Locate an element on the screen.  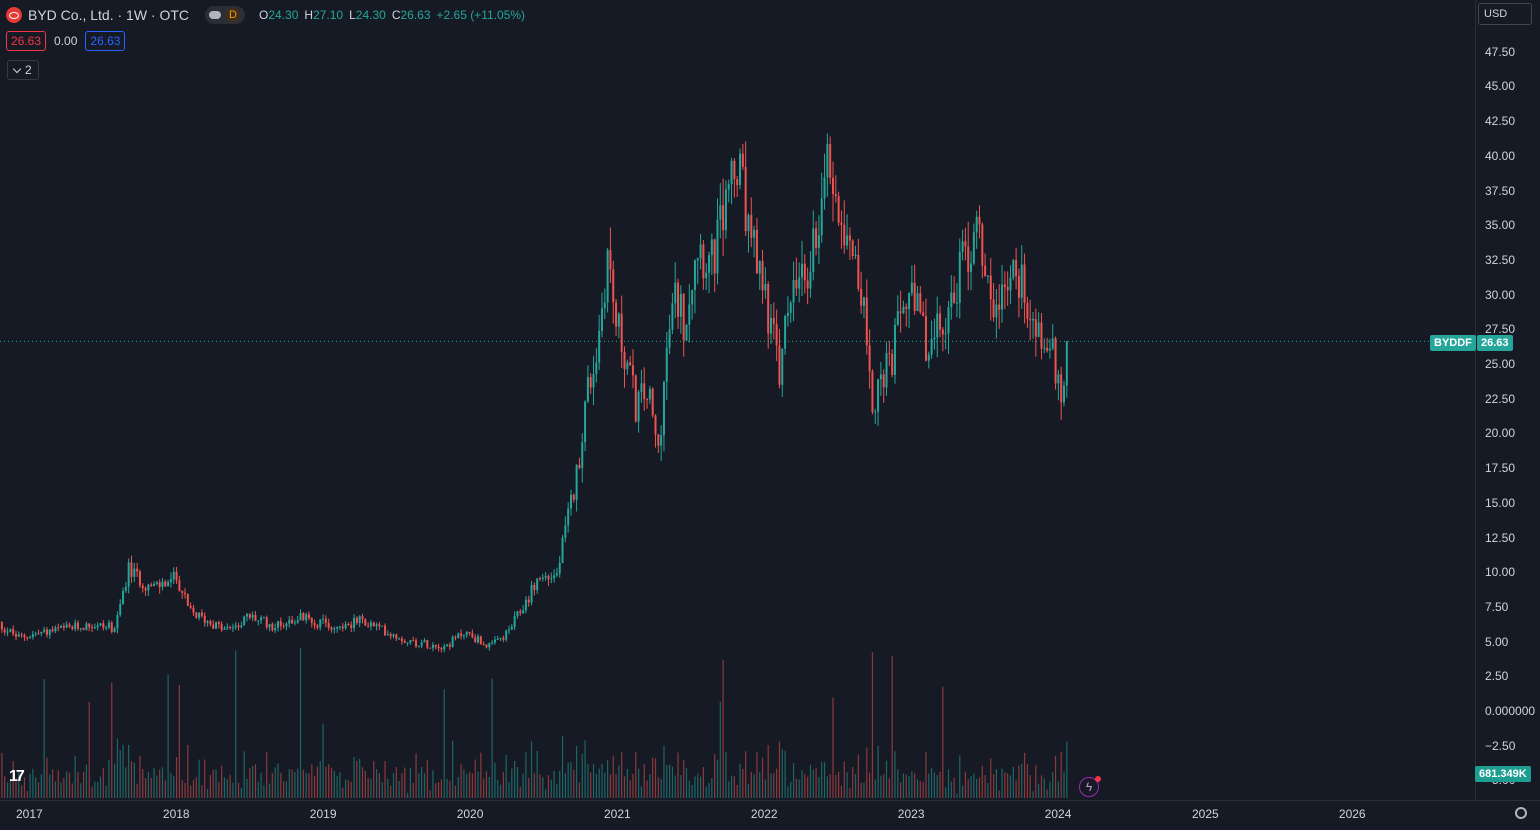
symbol-title: BYD Co., Ltd. · 1W · OTC is located at coordinates (108, 15).